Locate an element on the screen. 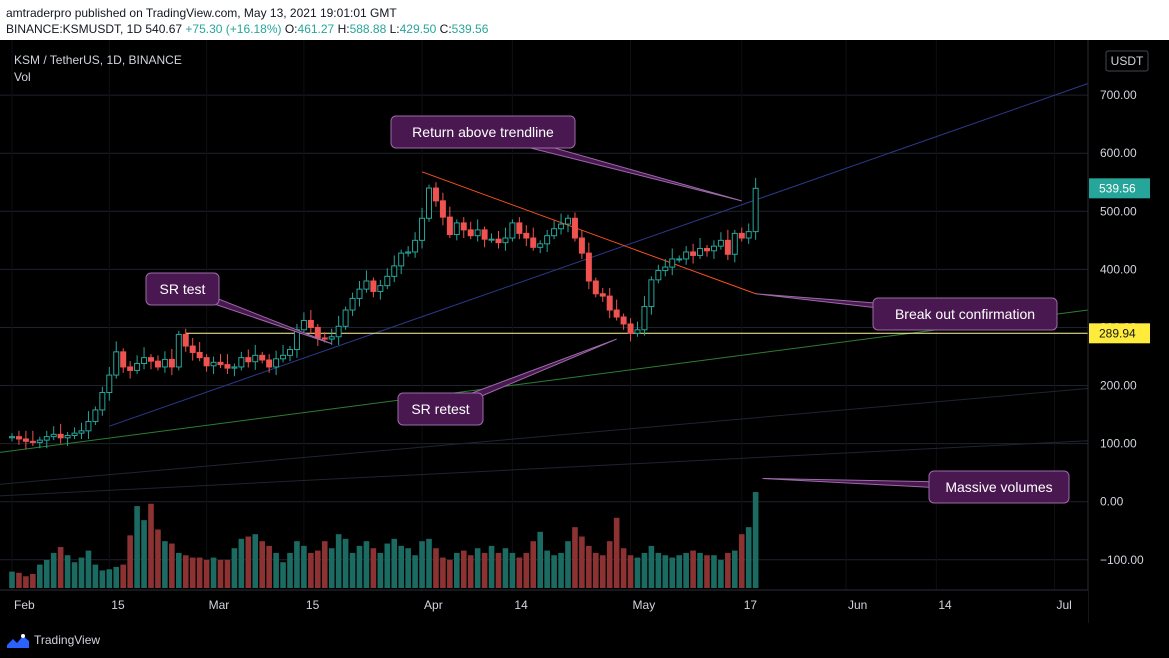 The height and width of the screenshot is (658, 1169). tradingview-brand: TradingView is located at coordinates (67, 640).